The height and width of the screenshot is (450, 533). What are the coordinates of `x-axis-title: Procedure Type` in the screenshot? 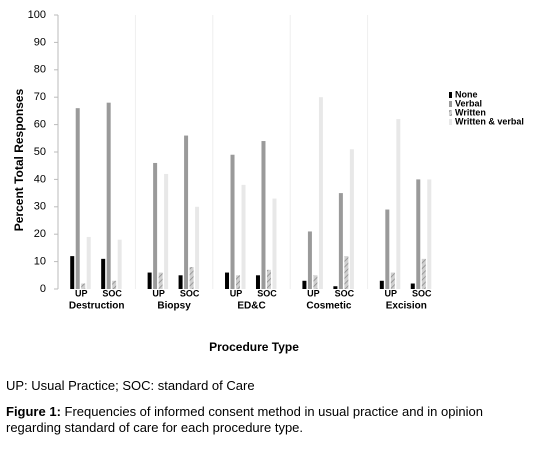 It's located at (254, 347).